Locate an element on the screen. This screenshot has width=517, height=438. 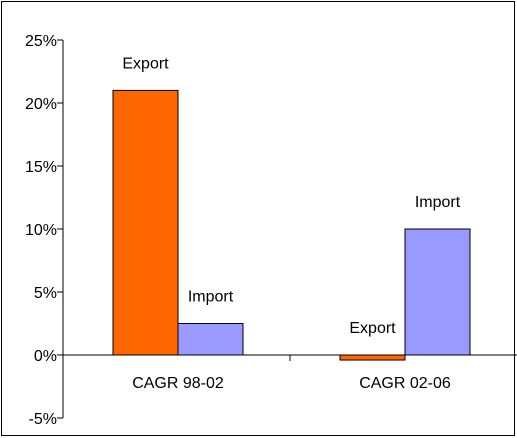
y-tick-label: -5% is located at coordinates (43, 419).